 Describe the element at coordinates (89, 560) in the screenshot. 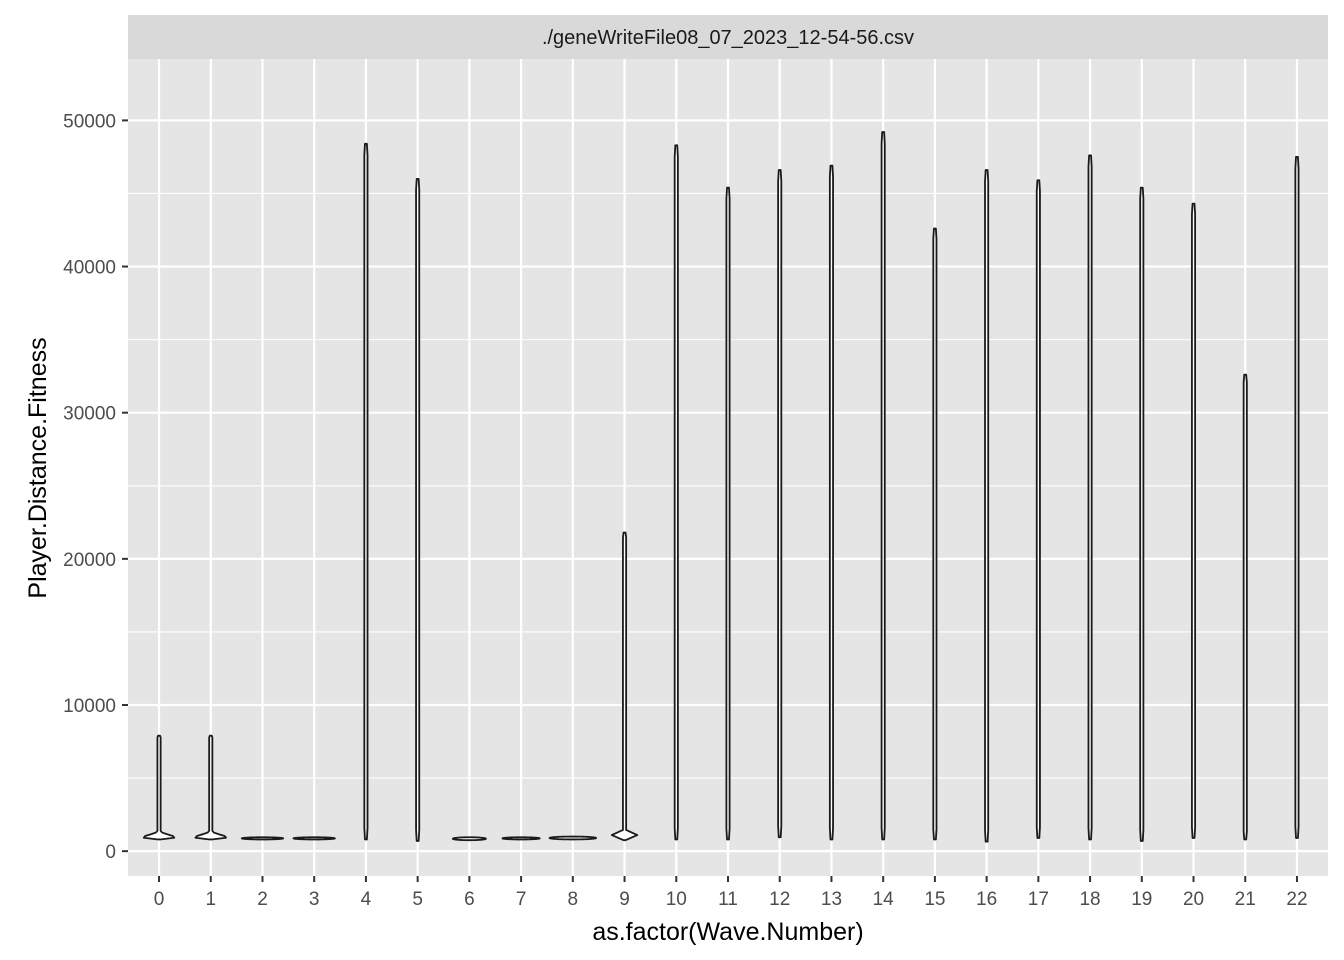

I see `y-tick-label: 20000` at that location.